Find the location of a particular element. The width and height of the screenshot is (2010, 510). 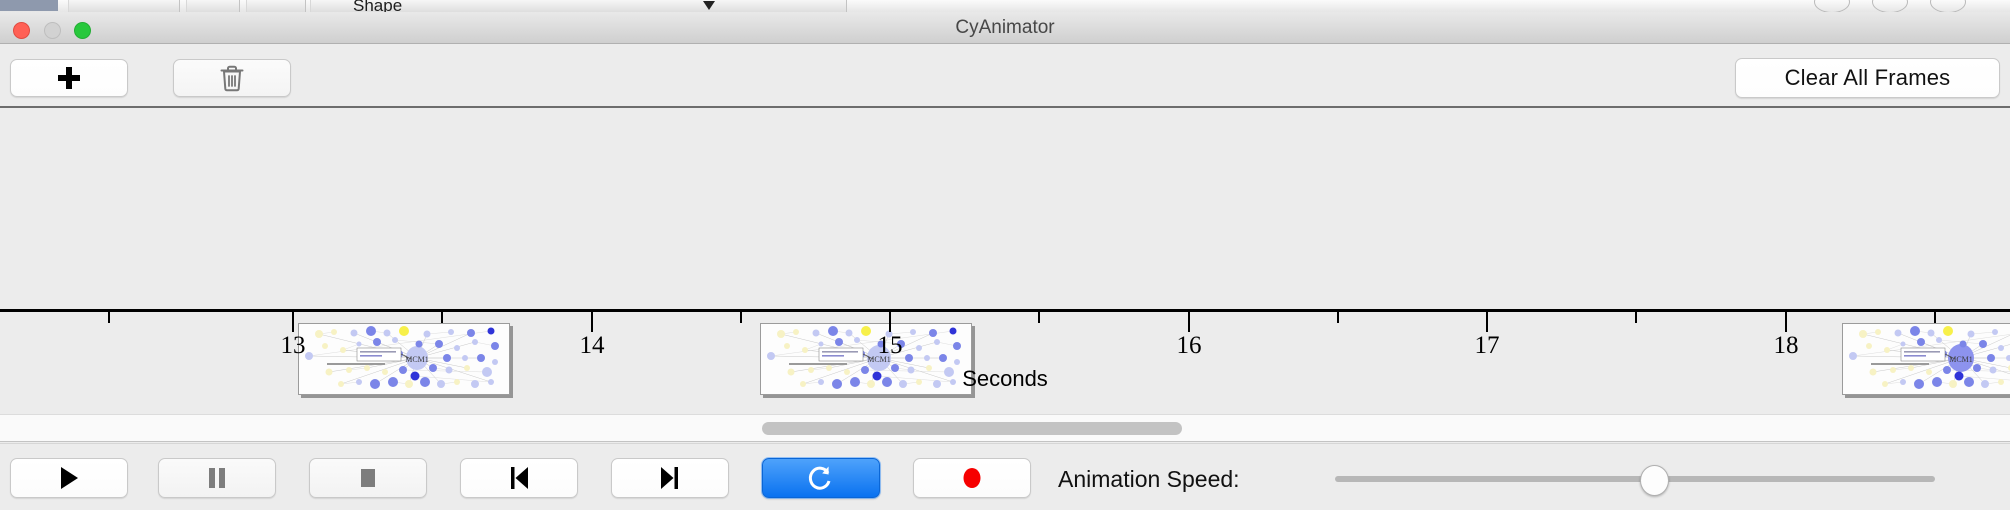

clear-all-frames-button: Clear All Frames is located at coordinates (1867, 78).